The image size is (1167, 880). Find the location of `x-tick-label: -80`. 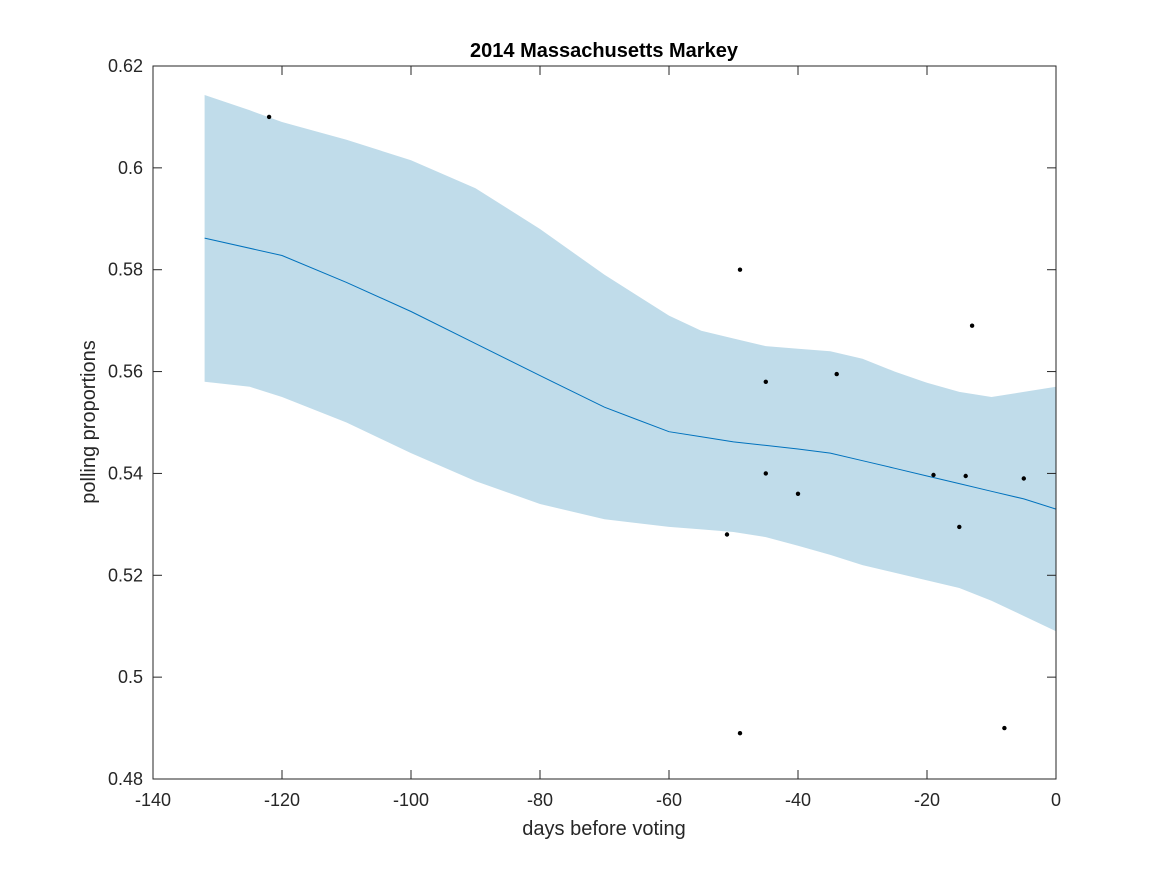

x-tick-label: -80 is located at coordinates (540, 800).